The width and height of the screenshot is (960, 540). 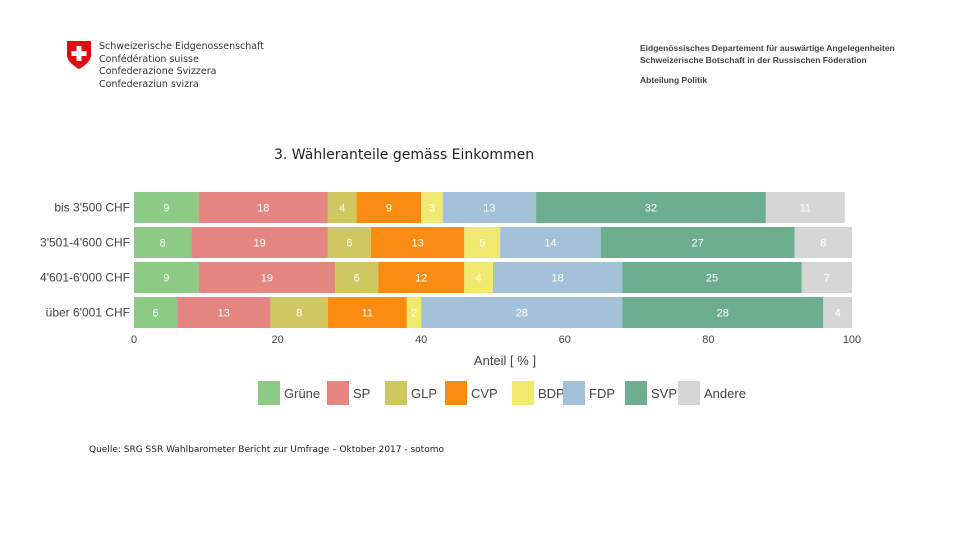 I want to click on x-axis-title: Anteil [ % ], so click(x=505, y=360).